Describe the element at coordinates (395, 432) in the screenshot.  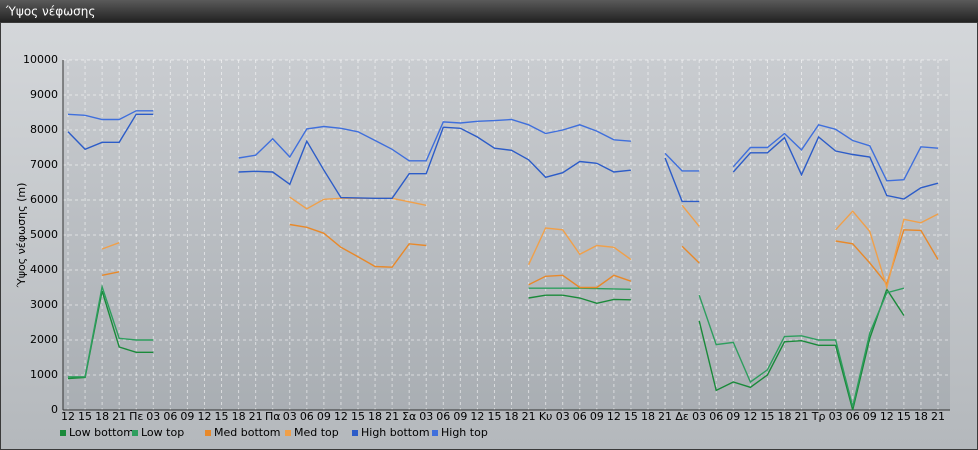
I see `legend-label: High bottom` at that location.